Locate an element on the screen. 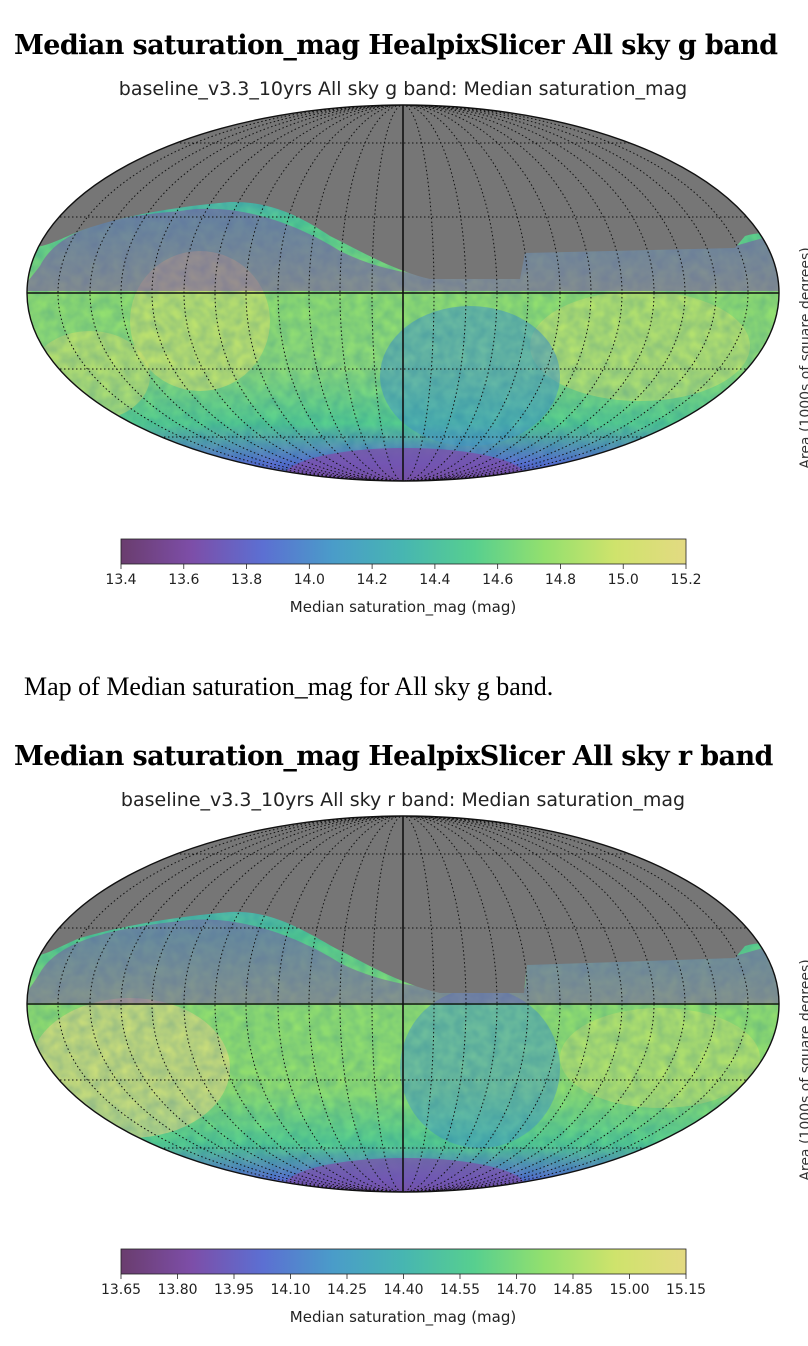 The image size is (808, 1346). masked-sky is located at coordinates (403, 192).